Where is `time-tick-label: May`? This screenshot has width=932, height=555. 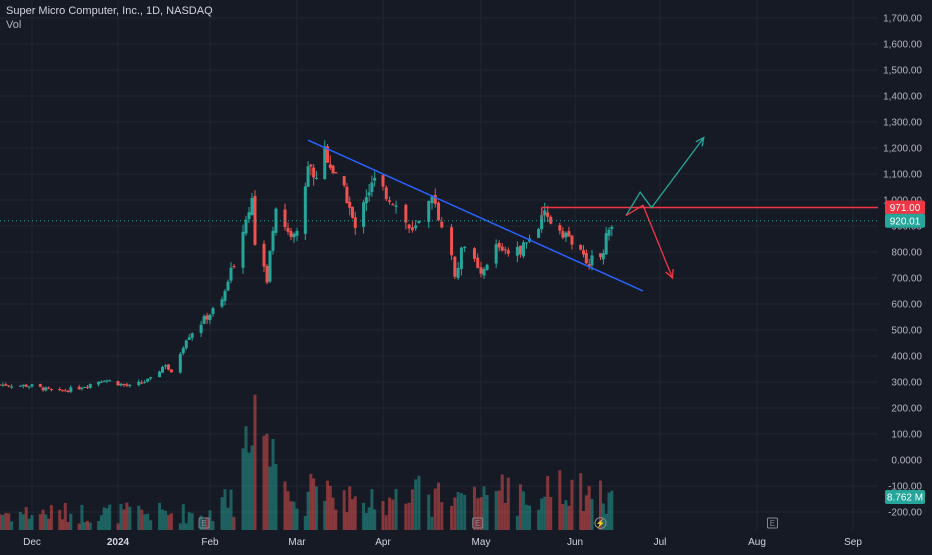 time-tick-label: May is located at coordinates (481, 542).